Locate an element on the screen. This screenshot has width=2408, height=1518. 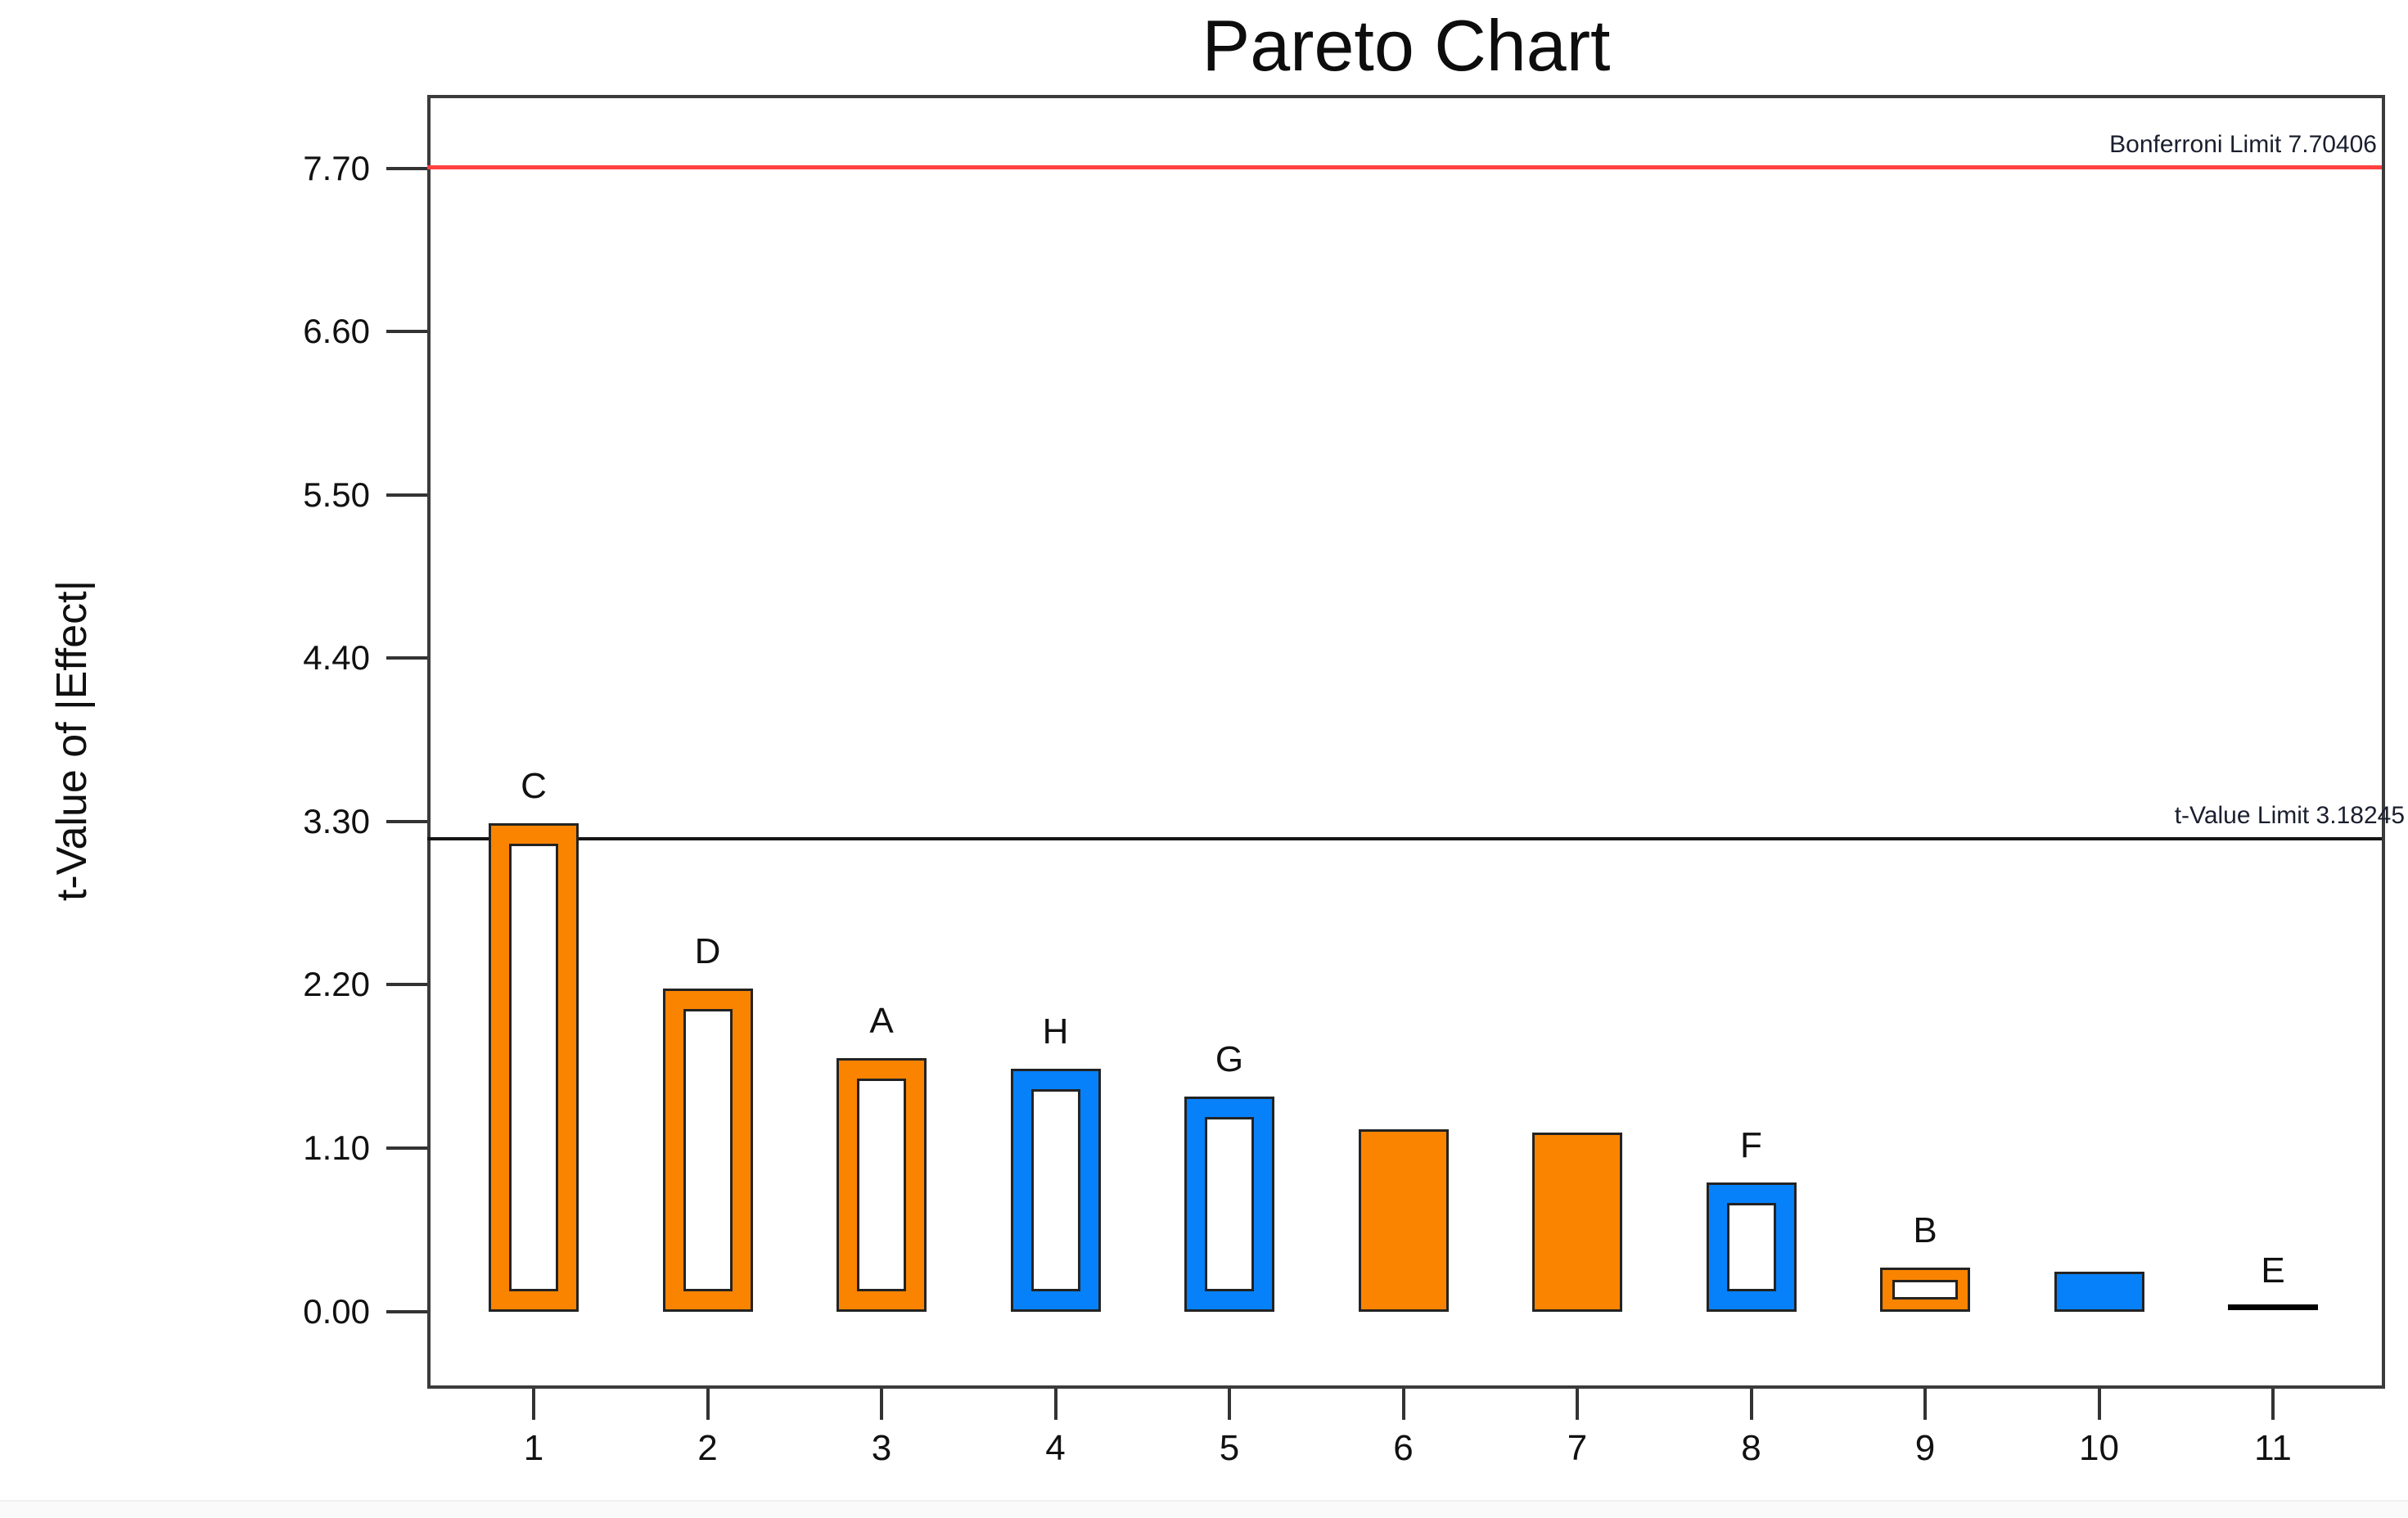
pareto-bar-B is located at coordinates (1925, 1289).